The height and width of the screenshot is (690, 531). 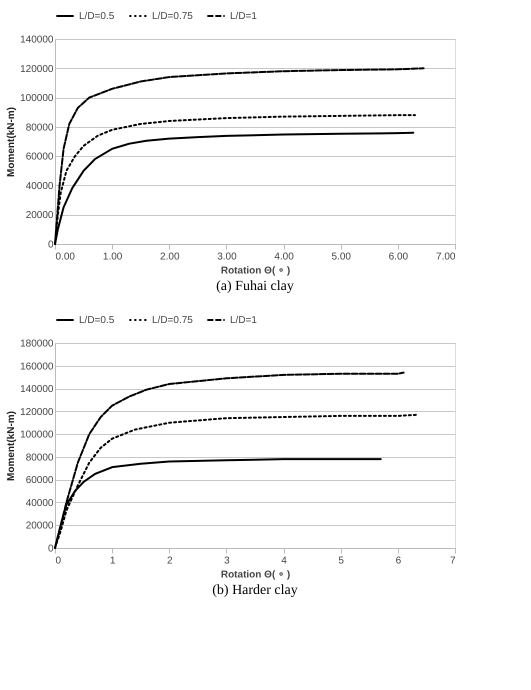 I want to click on x-tick-label: 4.00, so click(x=284, y=257).